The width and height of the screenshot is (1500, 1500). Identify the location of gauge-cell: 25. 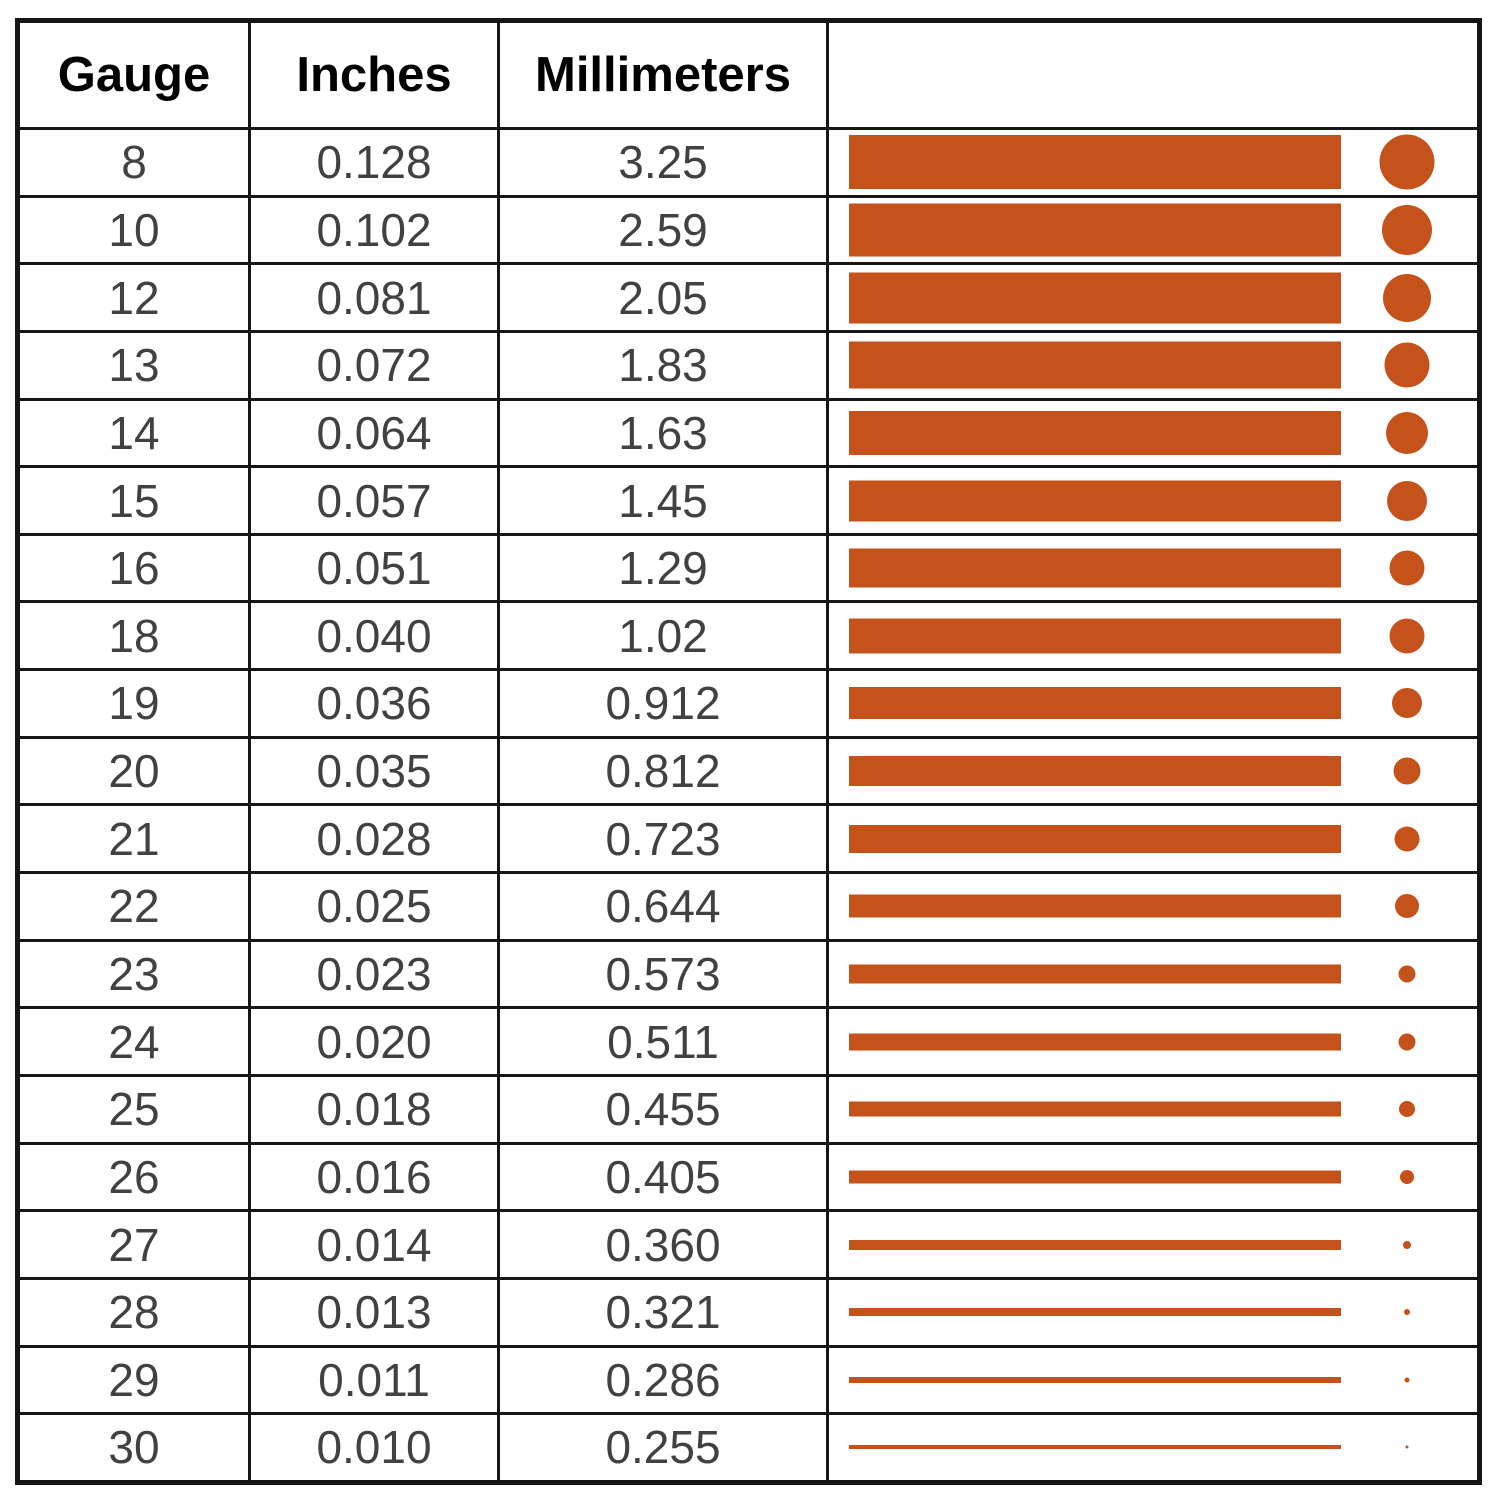
(134, 1109).